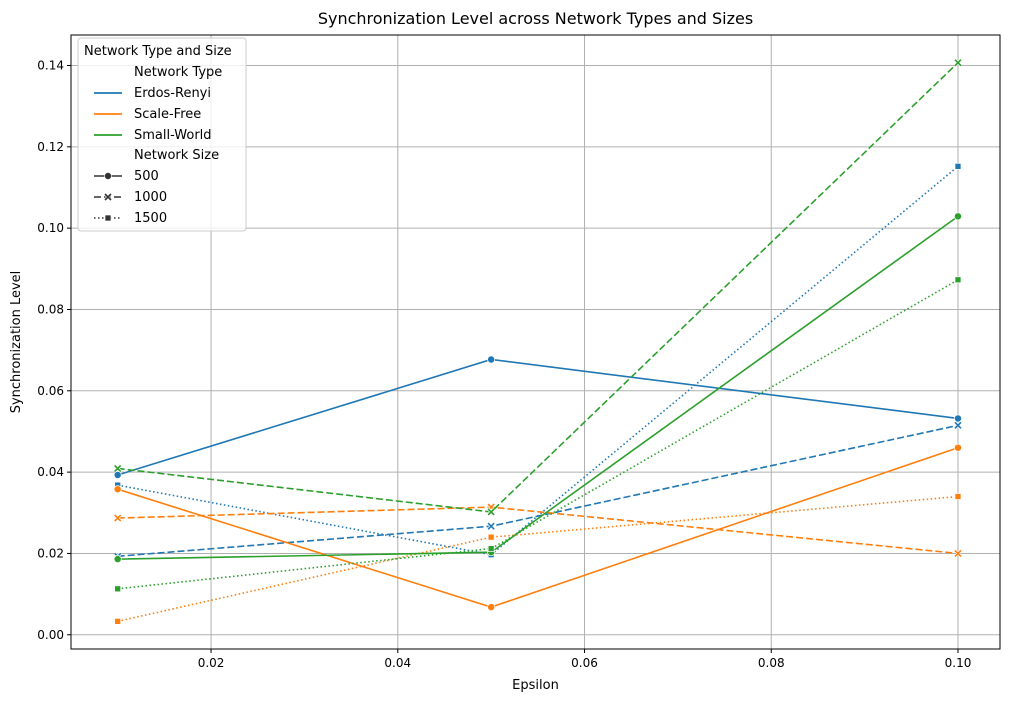 This screenshot has height=705, width=1010. I want to click on x-axis: 0.02 0.04 0.06 0.08 0.10, so click(585, 659).